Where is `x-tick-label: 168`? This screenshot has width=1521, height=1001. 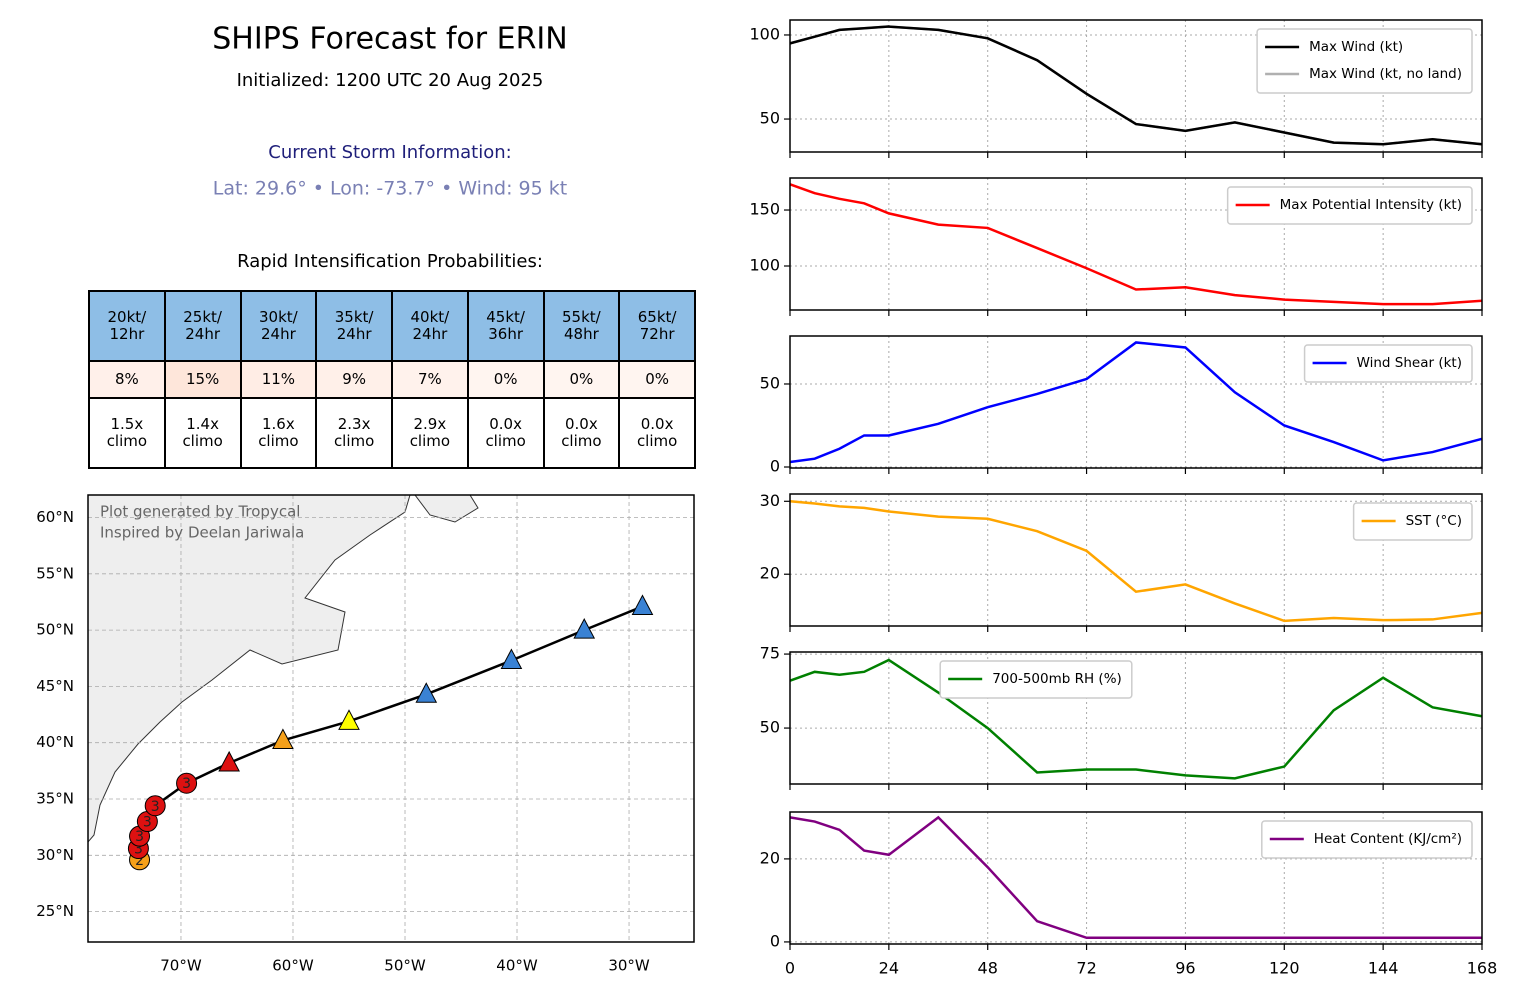 x-tick-label: 168 is located at coordinates (1482, 968).